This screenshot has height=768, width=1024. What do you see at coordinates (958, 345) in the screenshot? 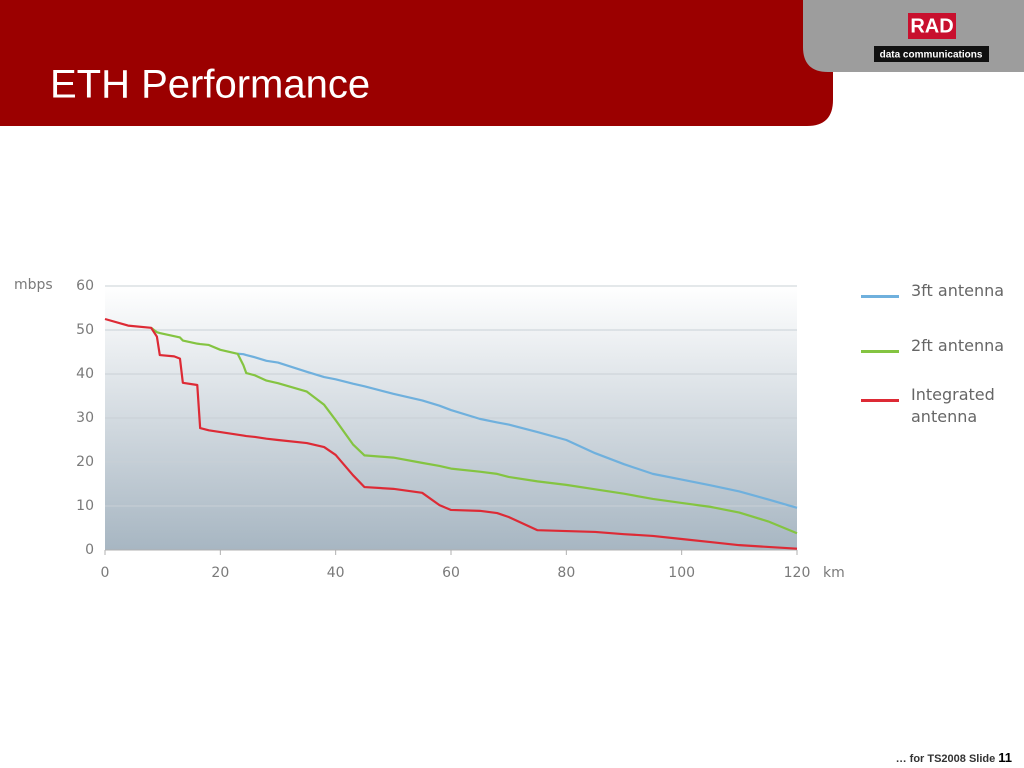
I see `legend-label: 2ft antenna` at bounding box center [958, 345].